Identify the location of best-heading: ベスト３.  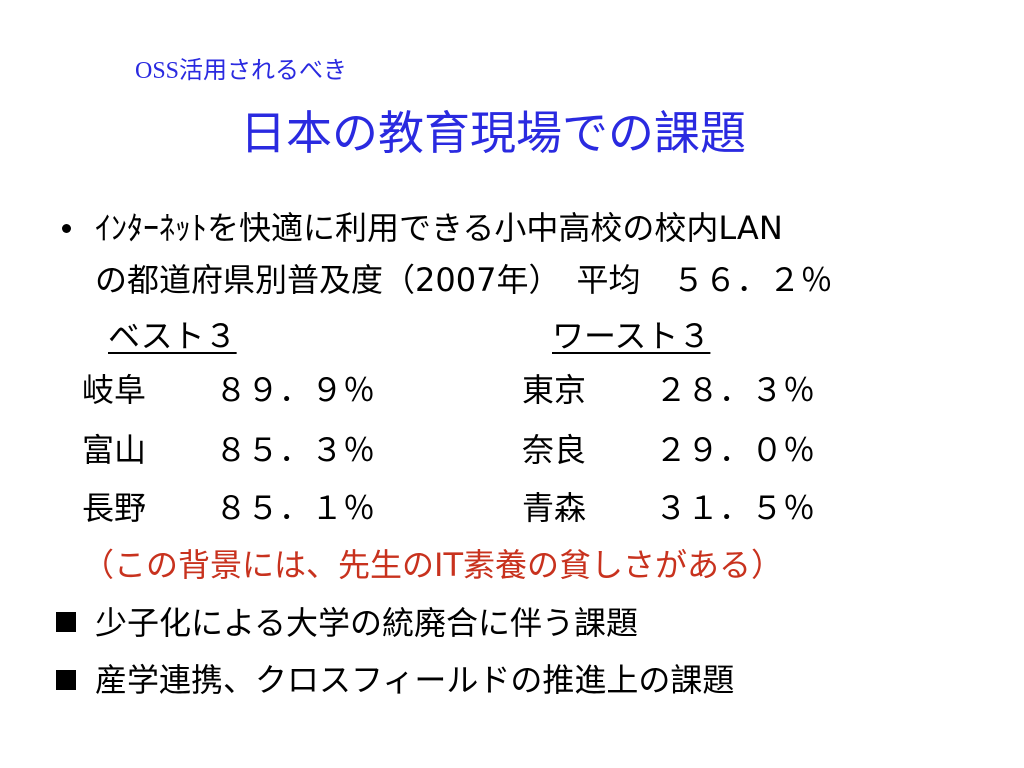
(172, 336).